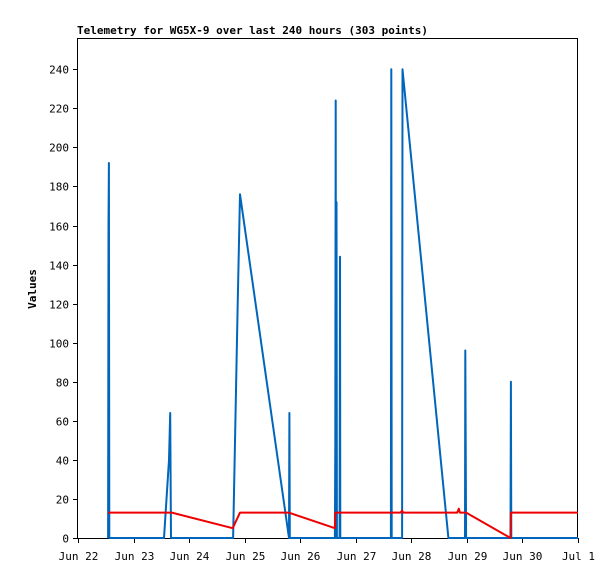 This screenshot has height=579, width=615. Describe the element at coordinates (523, 556) in the screenshot. I see `x-tick-label: Jun 30` at that location.